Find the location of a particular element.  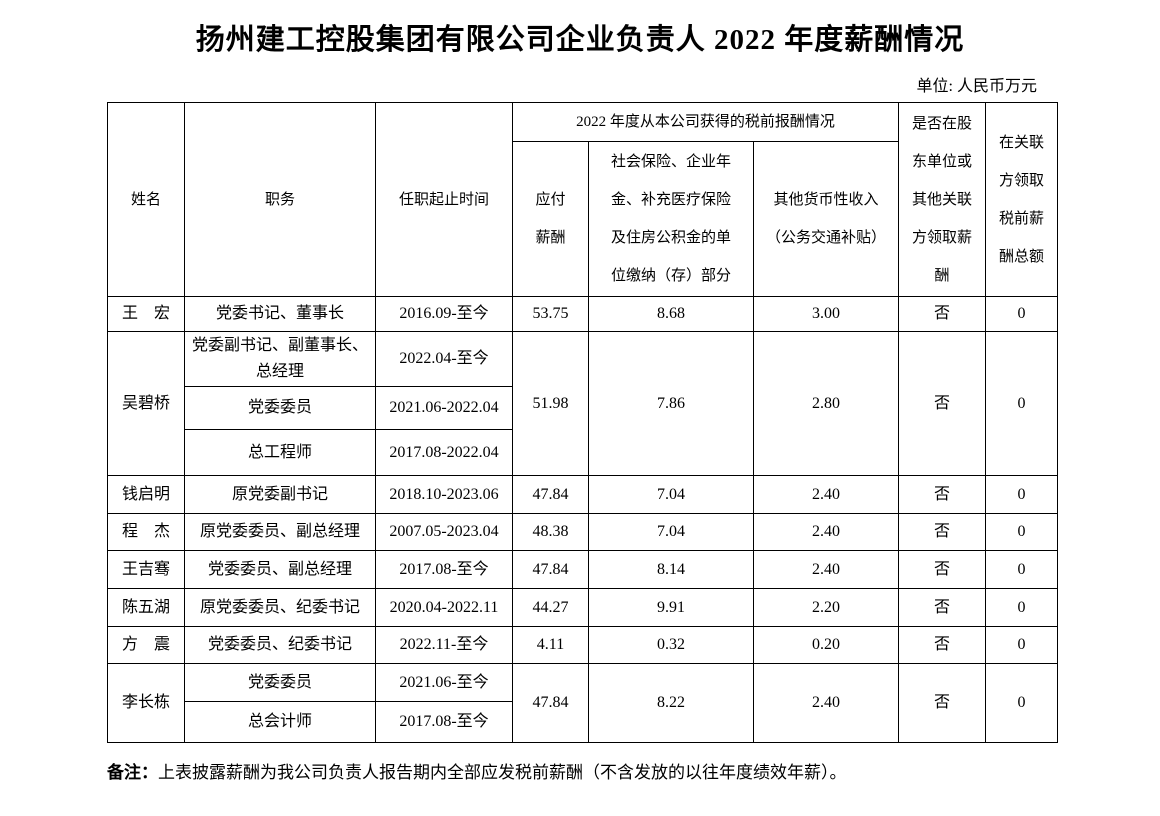

header-social: 社会保险、企业年金、补充医疗保险及住房公积金的单位缴纳（存）部分 is located at coordinates (671, 219).